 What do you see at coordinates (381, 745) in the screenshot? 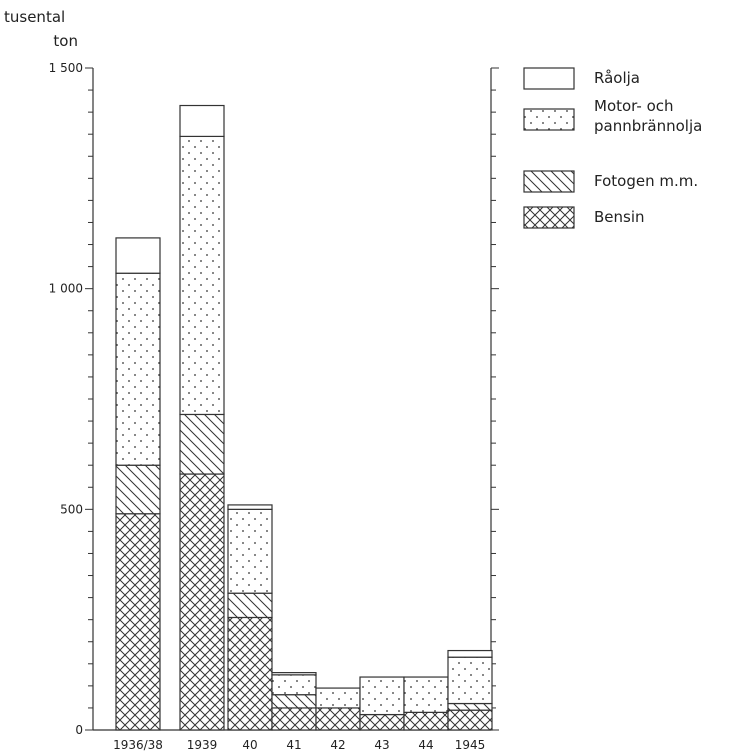
I see `x-tick-label: 43` at bounding box center [381, 745].